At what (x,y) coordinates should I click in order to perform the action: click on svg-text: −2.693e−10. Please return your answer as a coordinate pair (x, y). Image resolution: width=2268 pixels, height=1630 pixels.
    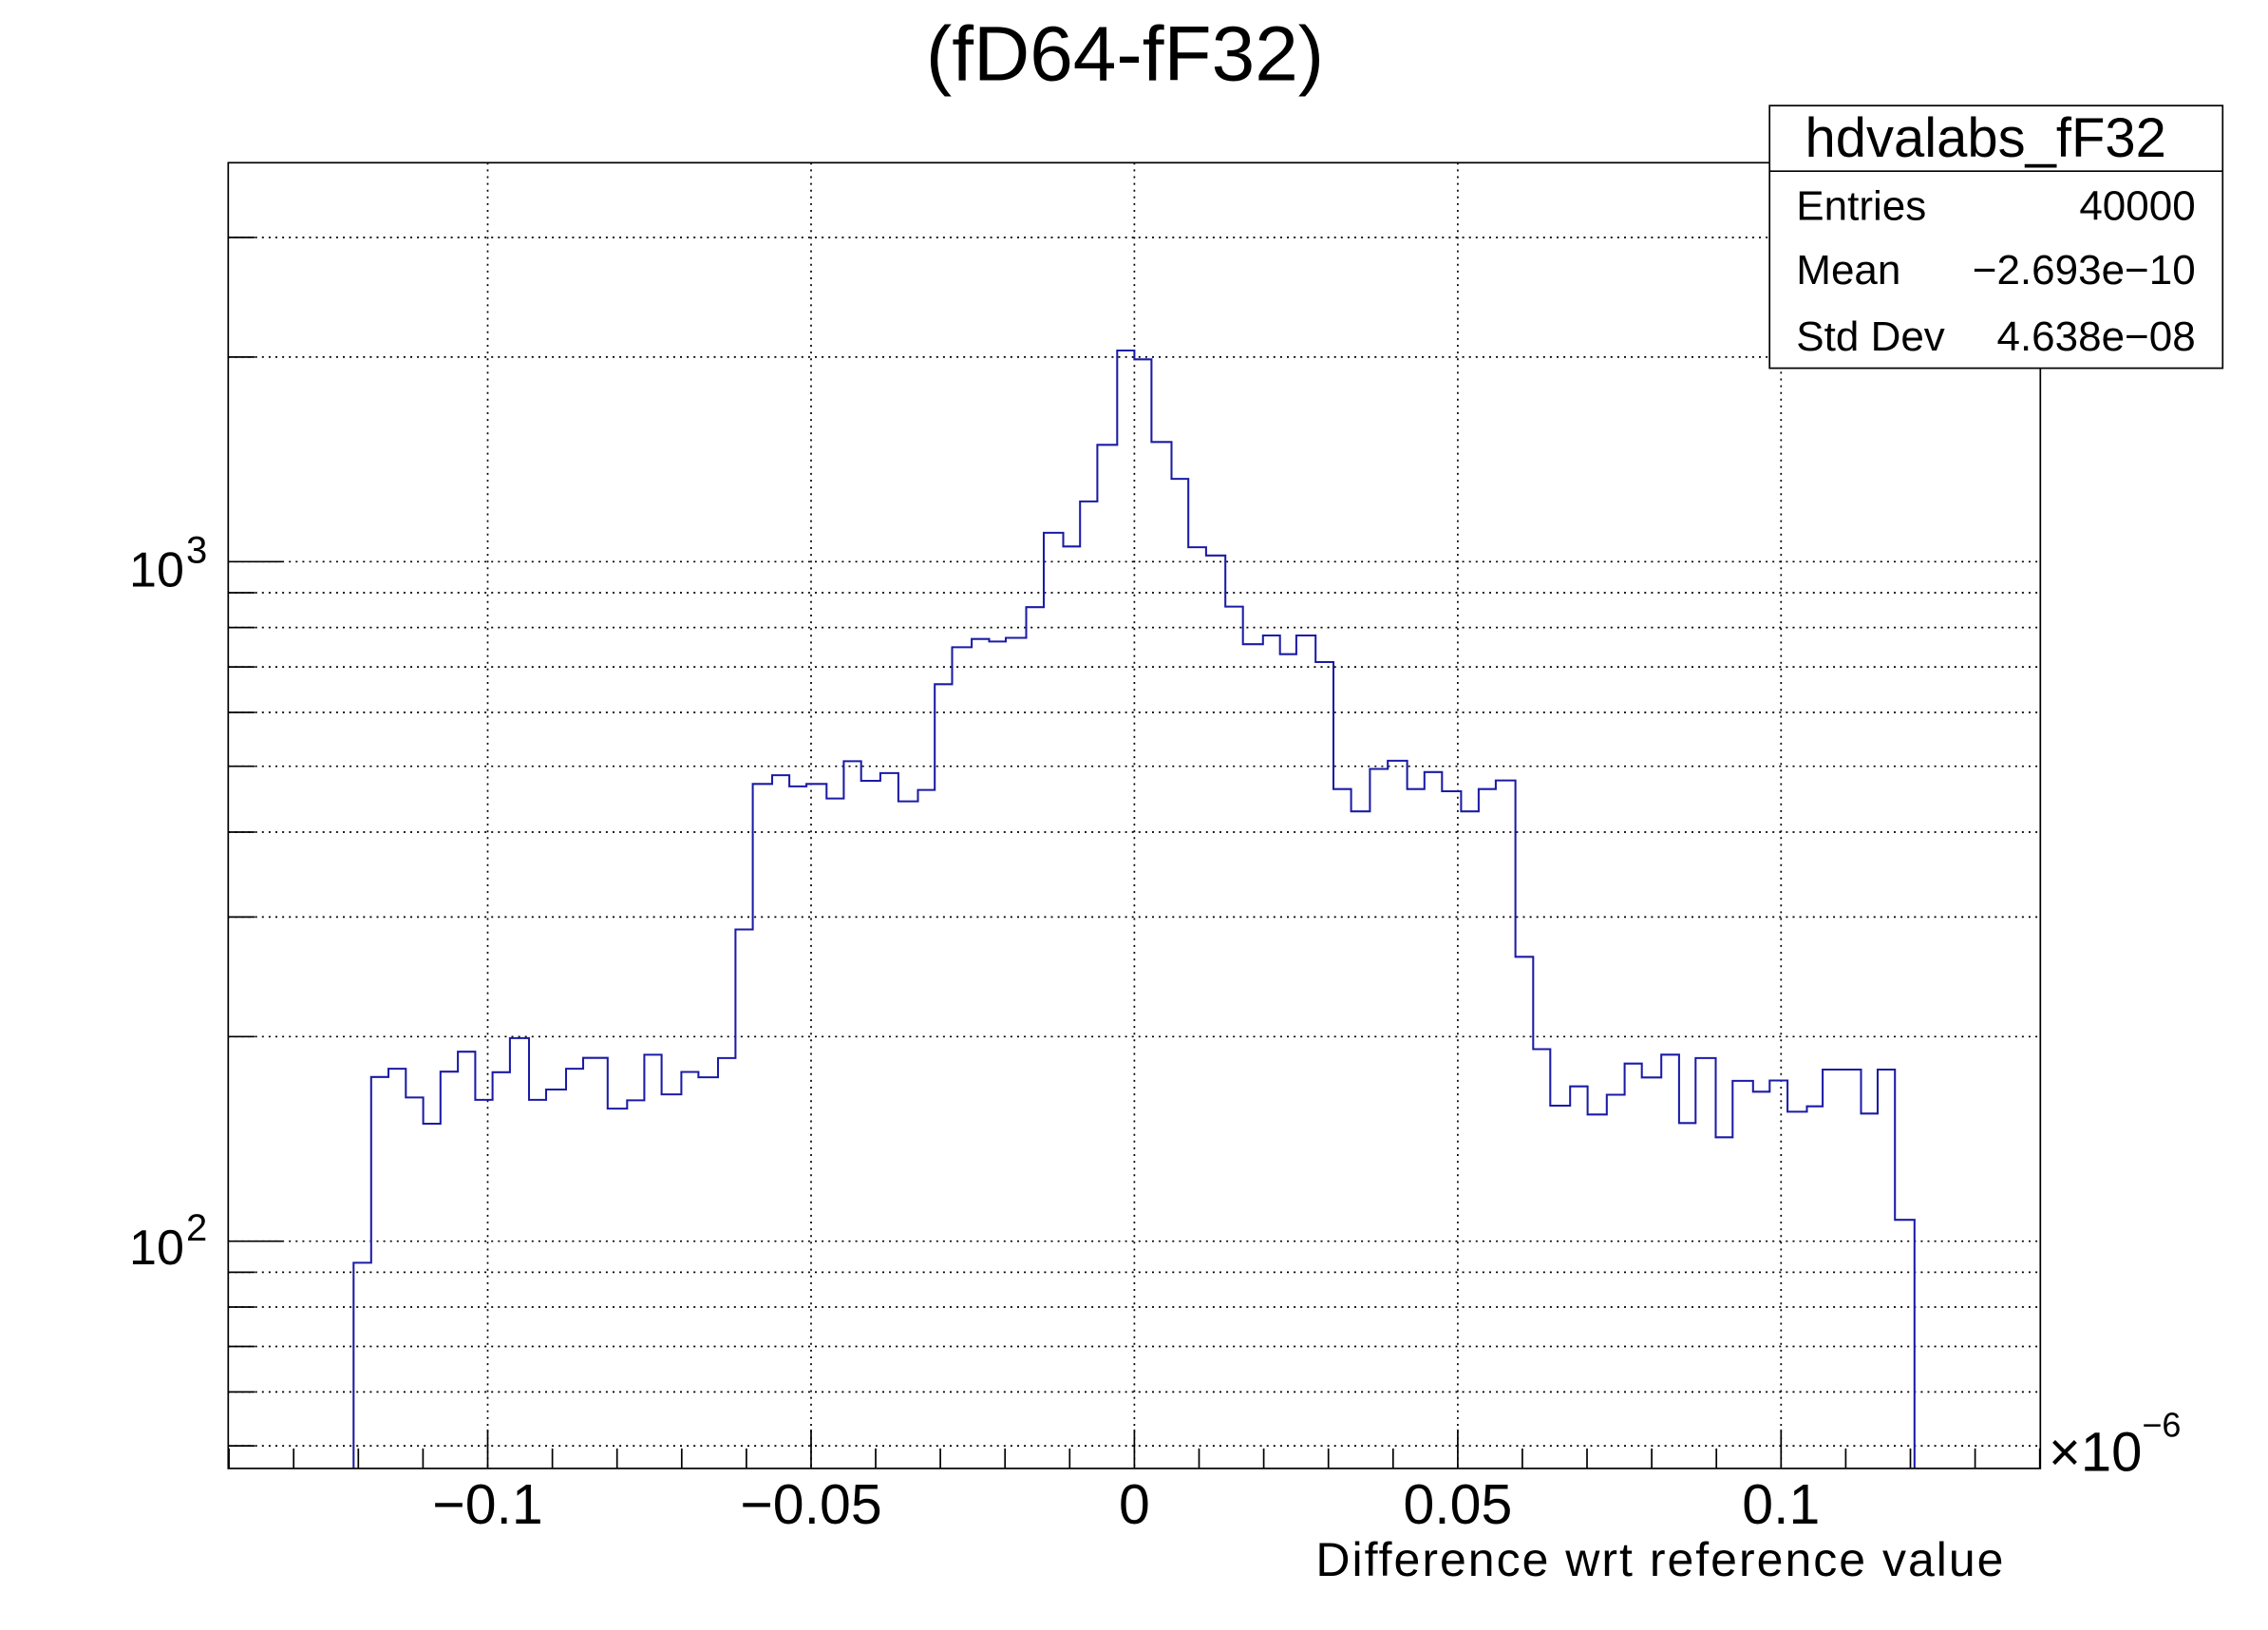
    Looking at the image, I should click on (2085, 270).